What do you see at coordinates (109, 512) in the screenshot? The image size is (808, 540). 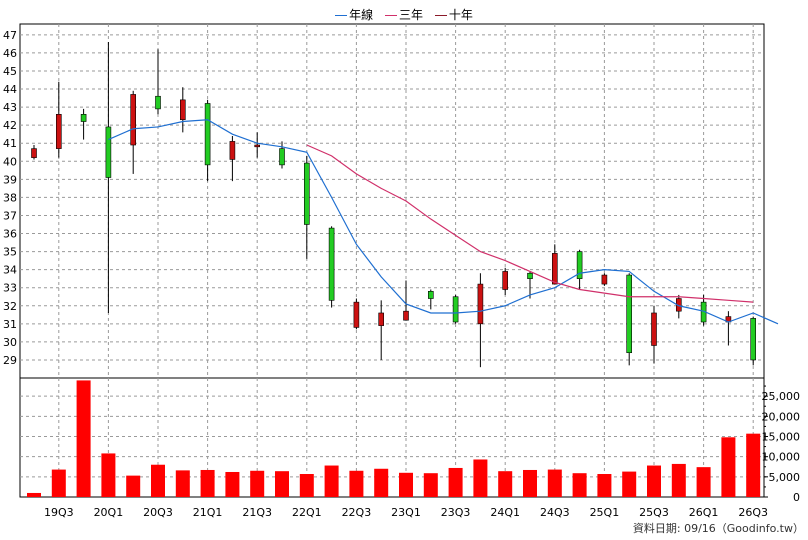 I see `x-tick-label: 20Q1` at bounding box center [109, 512].